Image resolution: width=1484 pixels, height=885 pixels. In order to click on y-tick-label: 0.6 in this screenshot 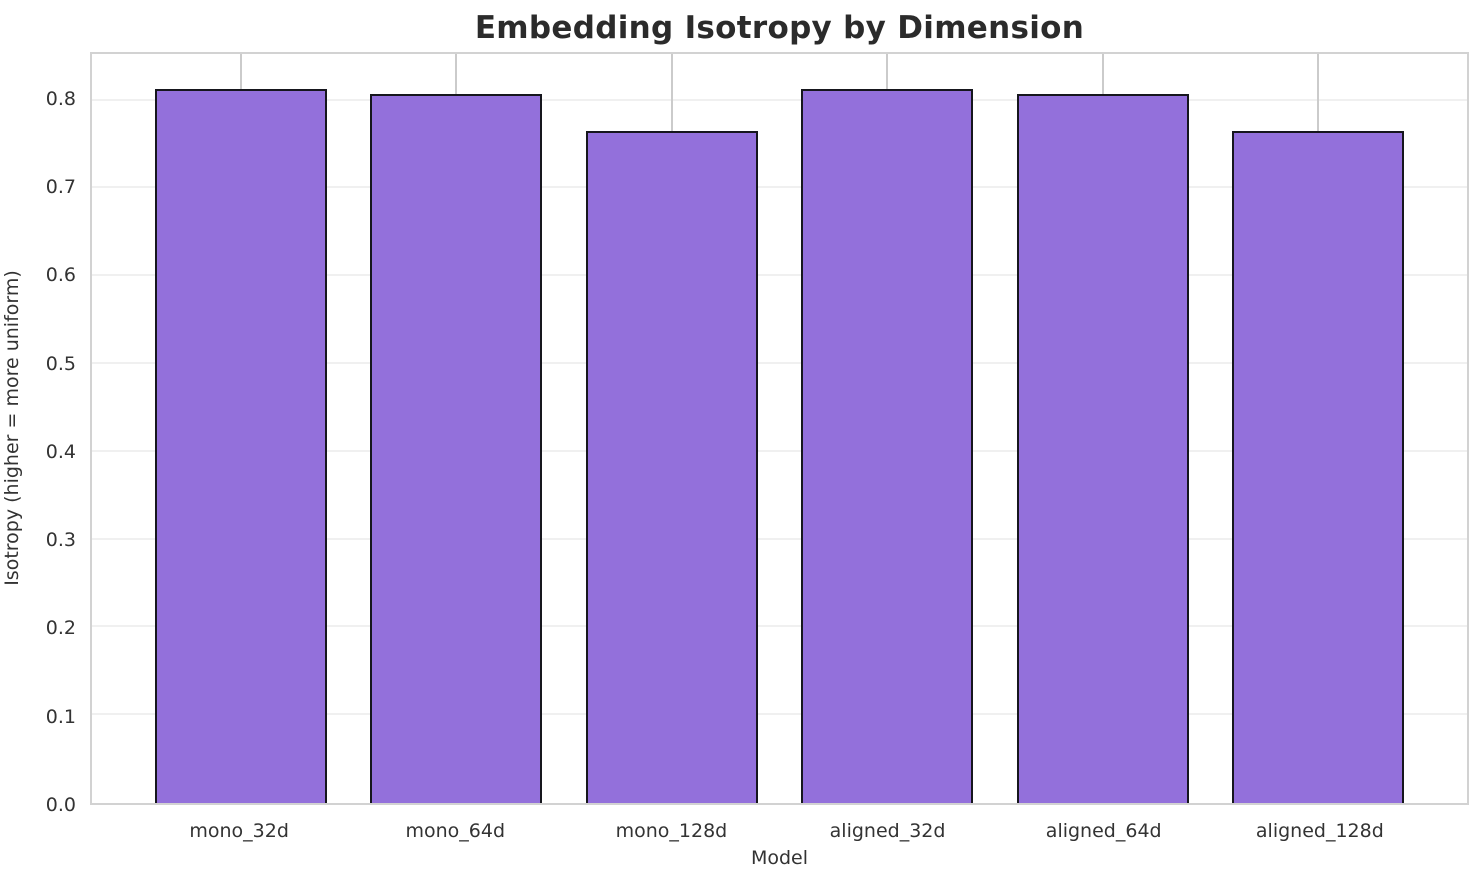, I will do `click(60, 275)`.